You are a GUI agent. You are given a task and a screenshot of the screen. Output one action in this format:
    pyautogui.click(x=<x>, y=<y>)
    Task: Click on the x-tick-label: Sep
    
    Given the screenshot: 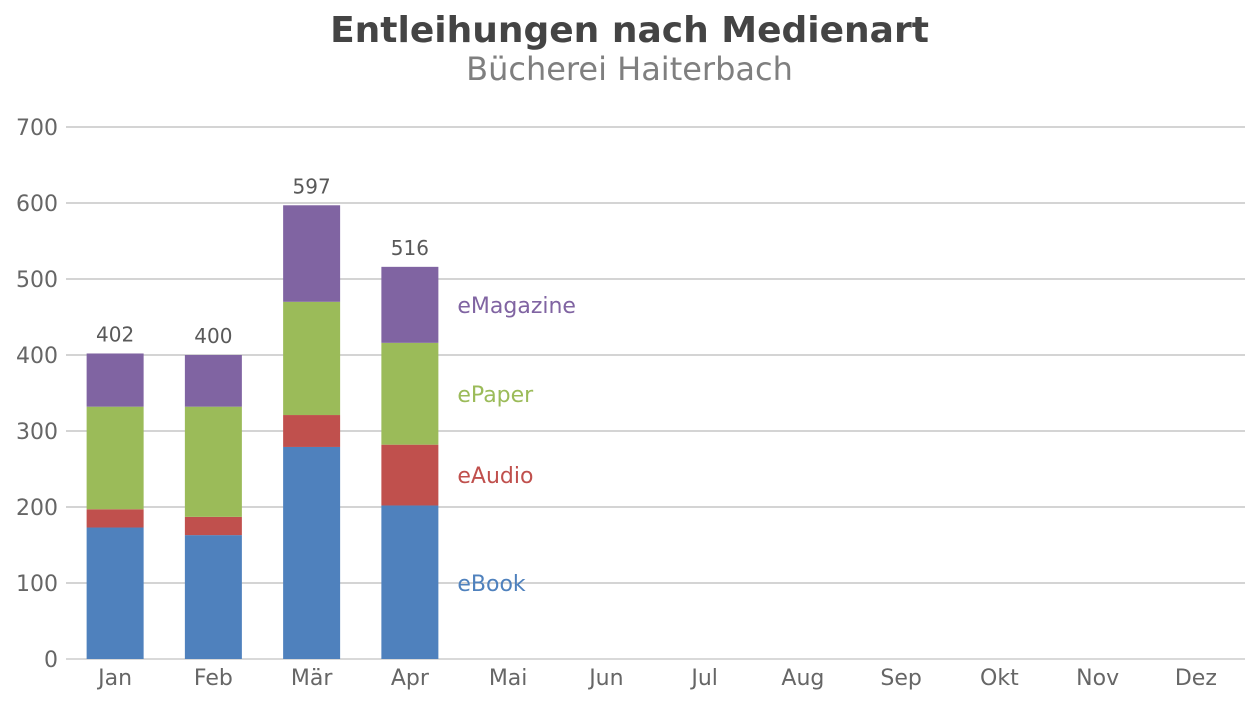 What is the action you would take?
    pyautogui.click(x=900, y=678)
    